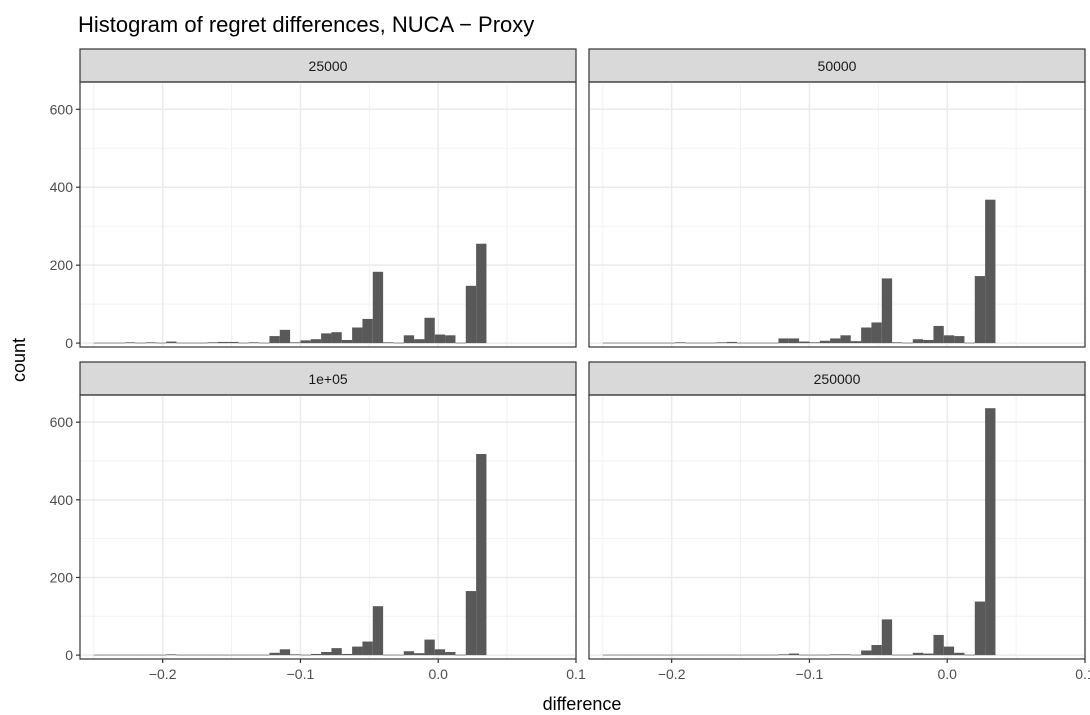  What do you see at coordinates (328, 66) in the screenshot?
I see `facet-1-strip-label: 25000` at bounding box center [328, 66].